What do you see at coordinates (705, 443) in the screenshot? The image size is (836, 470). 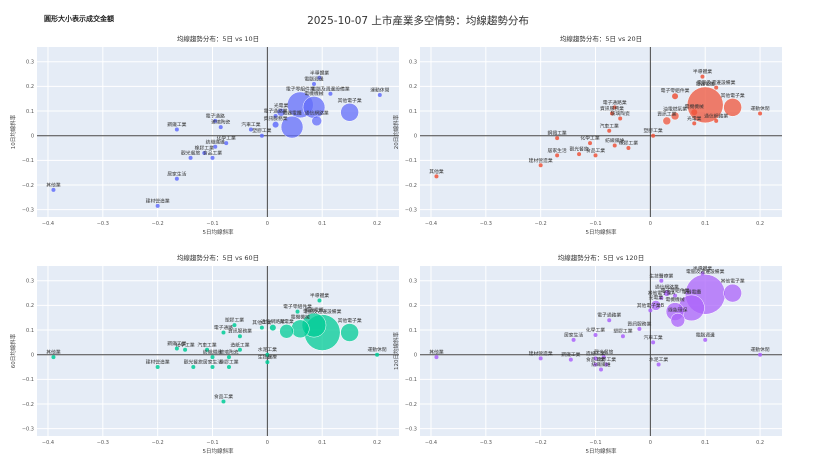 I see `x-tick-label: 0.1` at bounding box center [705, 443].